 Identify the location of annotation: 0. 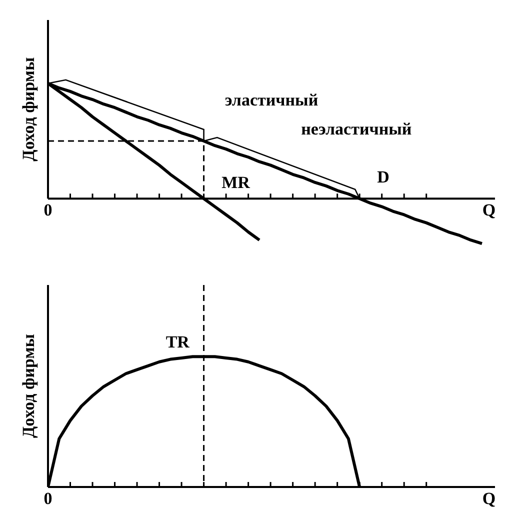
(48, 210).